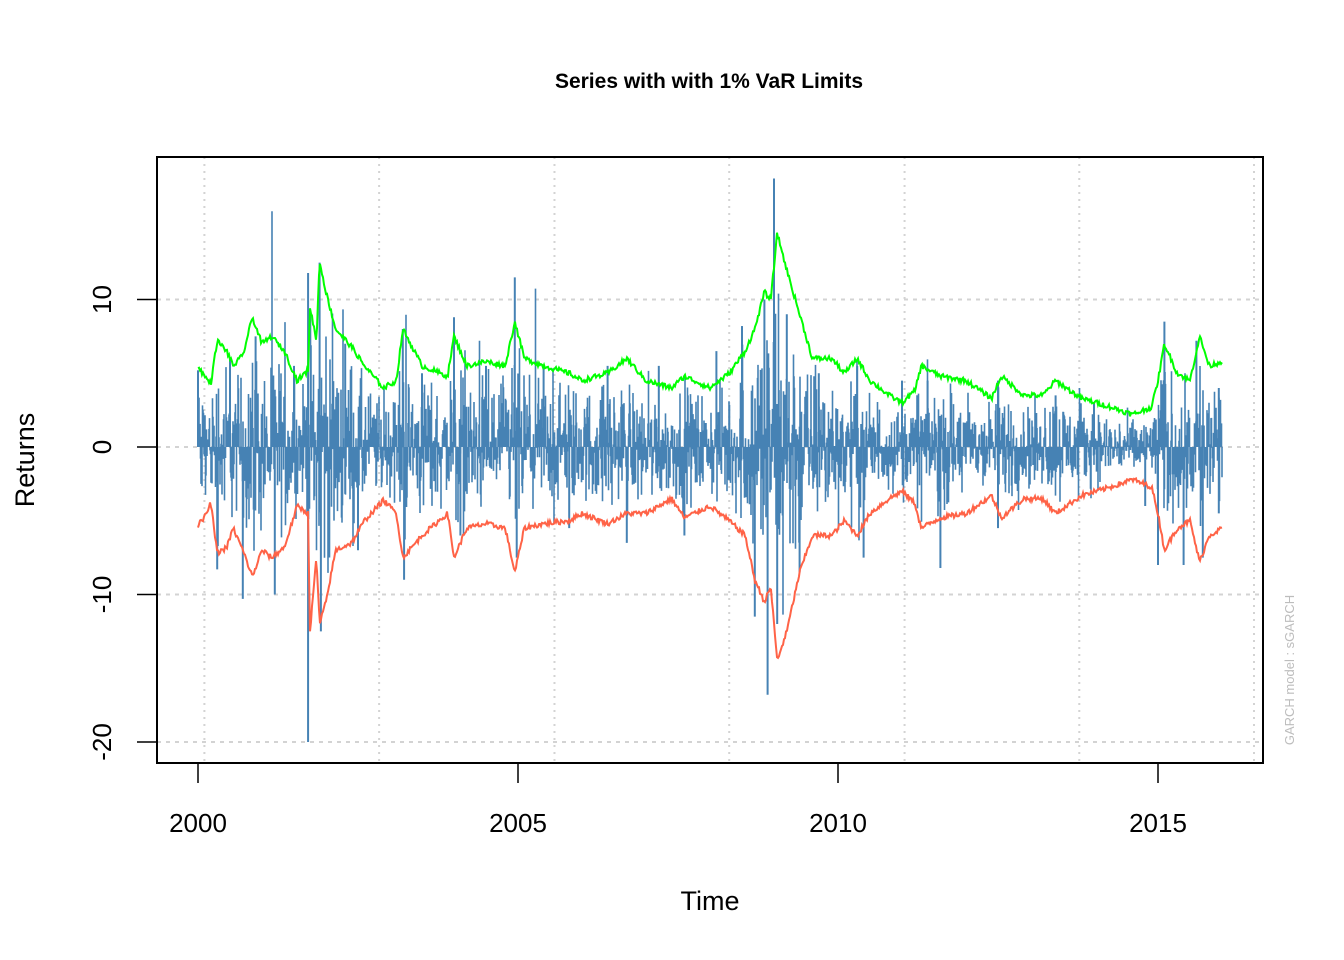  Describe the element at coordinates (122, 523) in the screenshot. I see `y-axis: 10 0 -10 -20` at that location.